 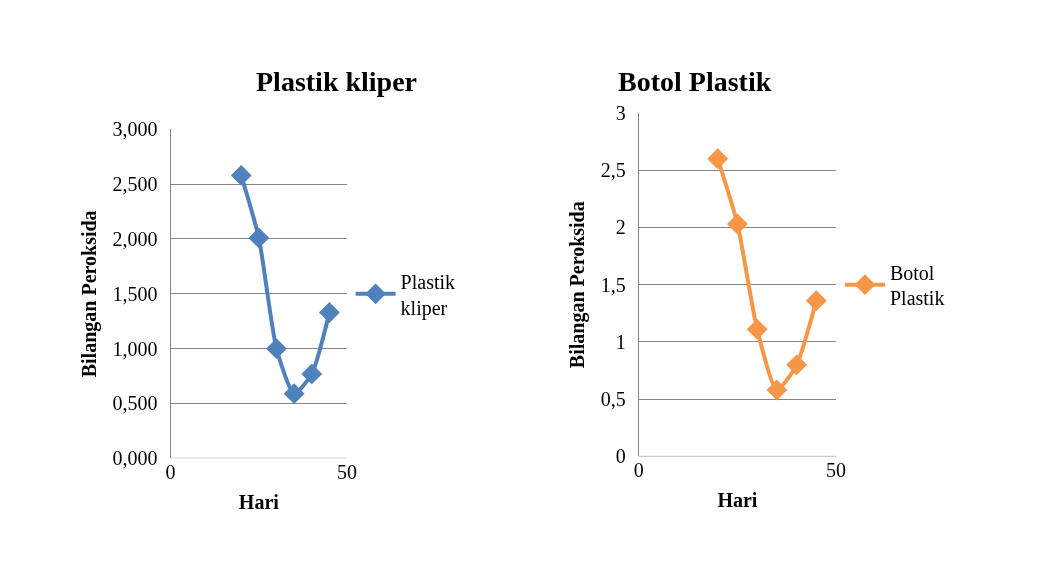 What do you see at coordinates (613, 170) in the screenshot?
I see `y-tick-label: 2,5` at bounding box center [613, 170].